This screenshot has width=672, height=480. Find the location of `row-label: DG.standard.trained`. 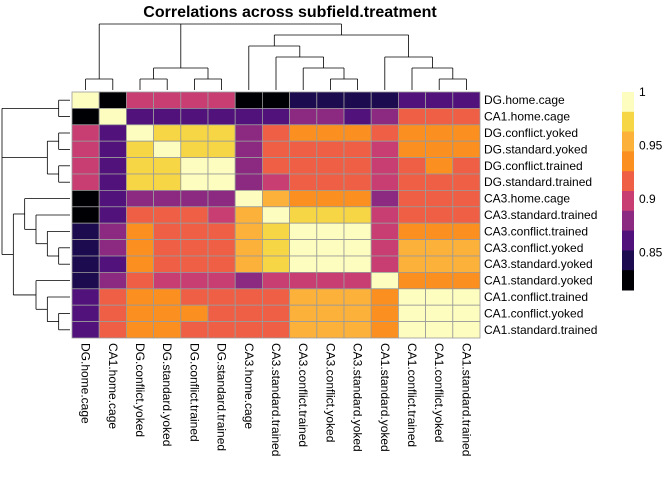

row-label: DG.standard.trained is located at coordinates (538, 182).